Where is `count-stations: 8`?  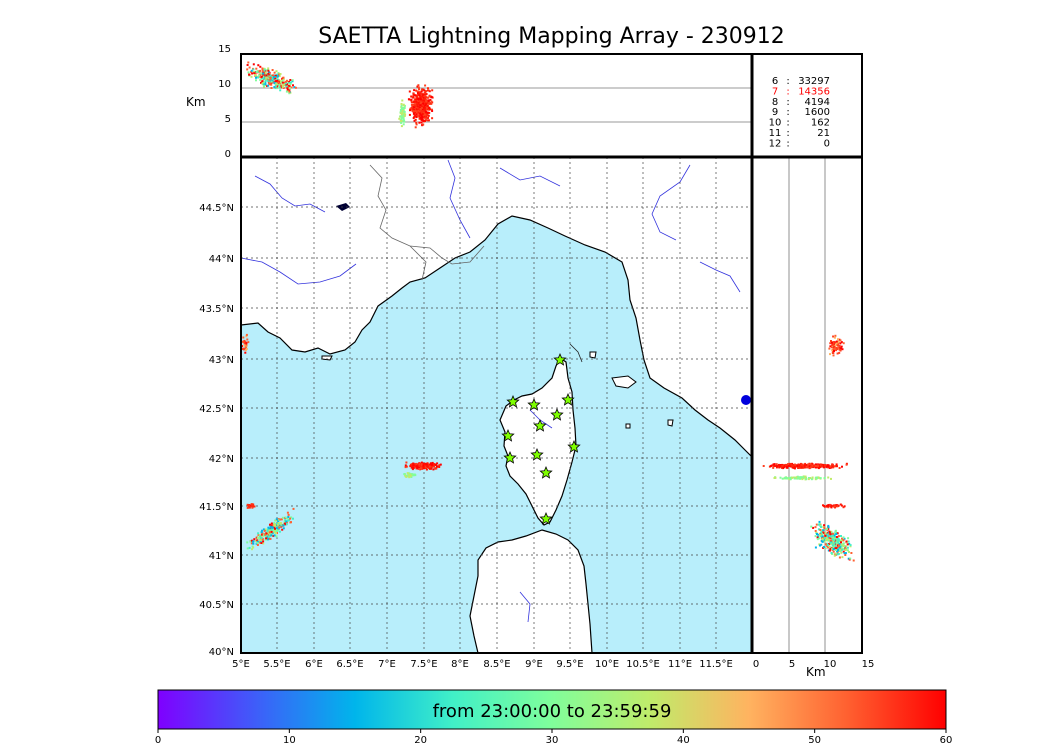 count-stations: 8 is located at coordinates (775, 102).